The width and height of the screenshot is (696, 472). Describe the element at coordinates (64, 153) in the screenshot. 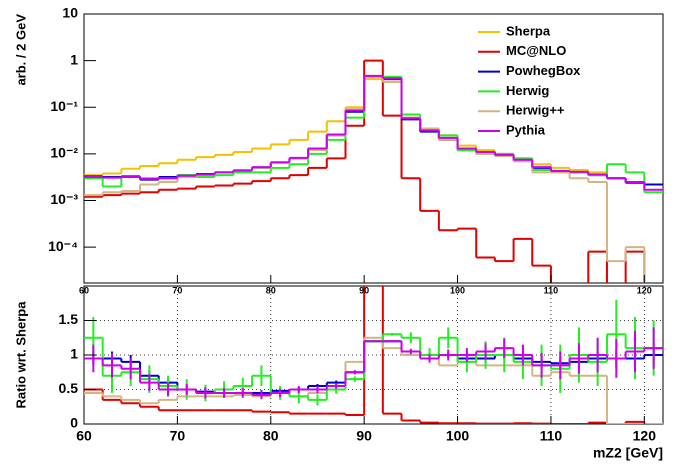

I see `y-tick-label: 10⁻²` at that location.